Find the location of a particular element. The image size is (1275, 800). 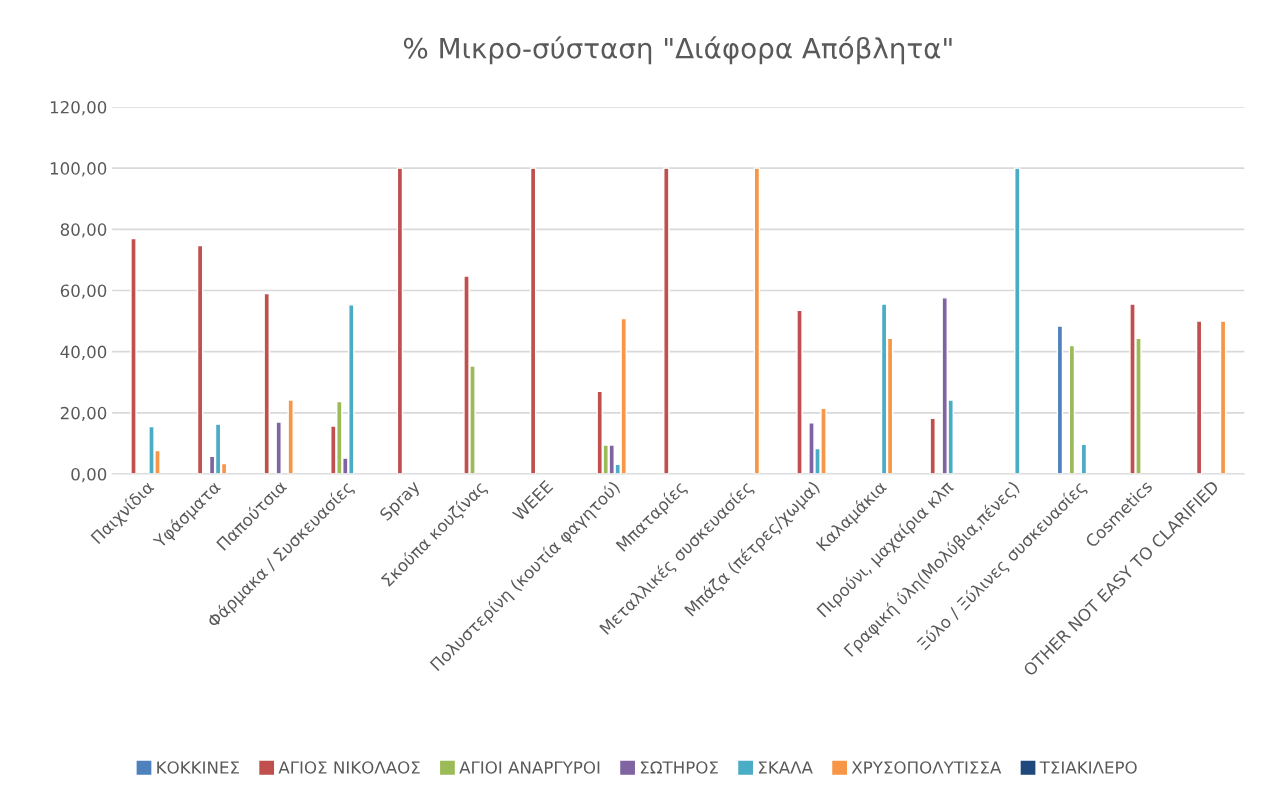

y-tick-label: 20,00 is located at coordinates (83, 414).